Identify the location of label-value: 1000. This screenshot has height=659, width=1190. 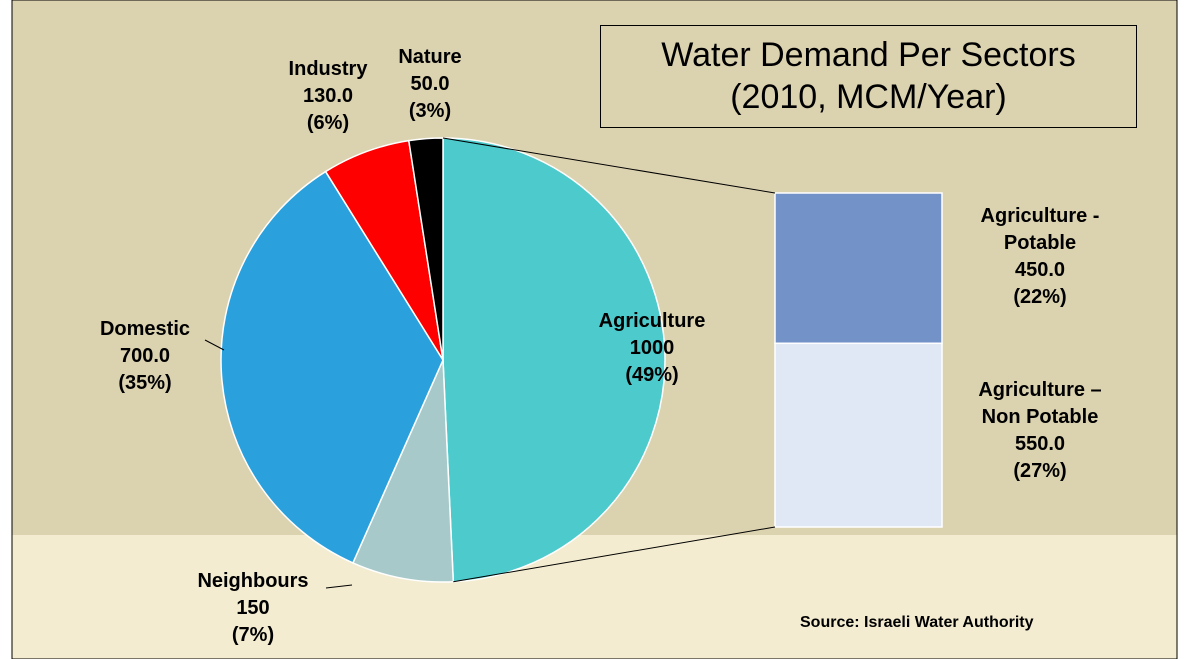
(652, 348).